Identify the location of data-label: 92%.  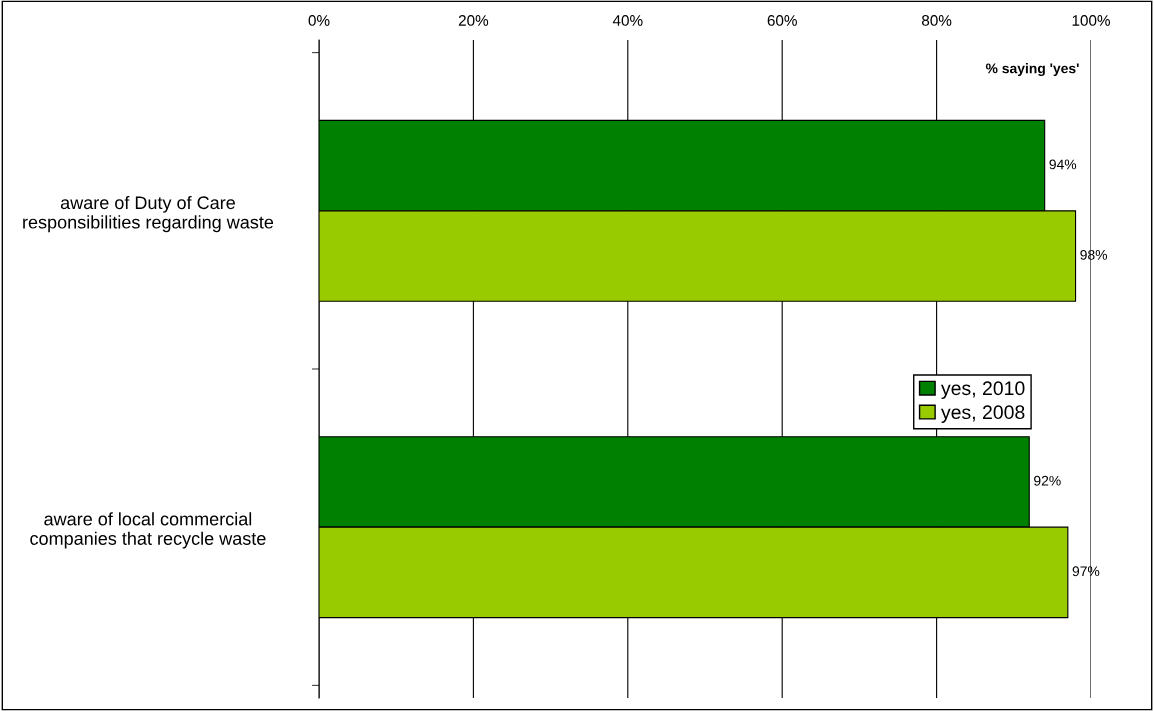
(1047, 480).